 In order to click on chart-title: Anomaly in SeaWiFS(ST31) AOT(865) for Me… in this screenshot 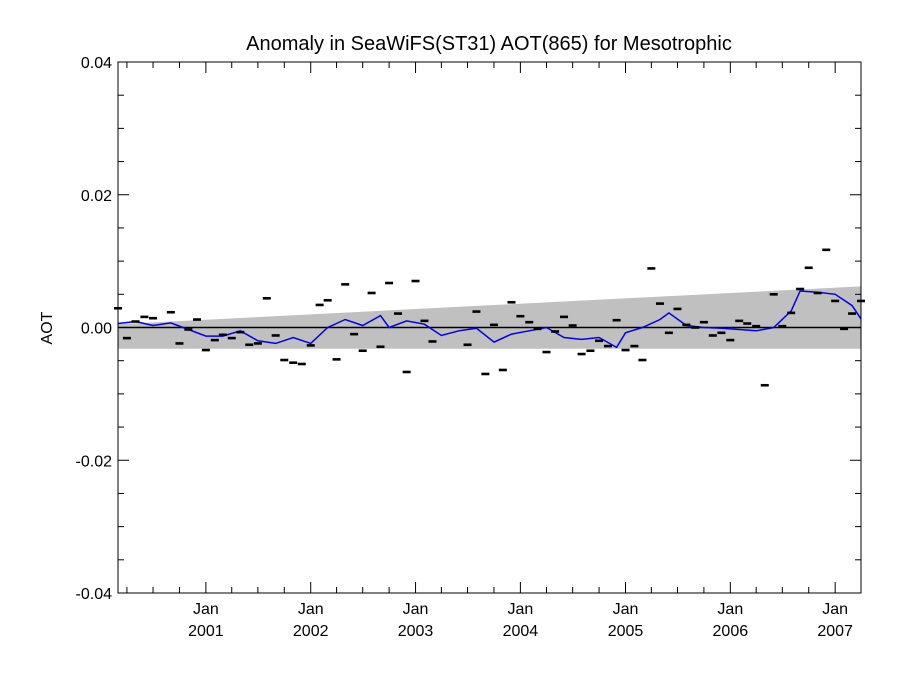, I will do `click(489, 44)`.